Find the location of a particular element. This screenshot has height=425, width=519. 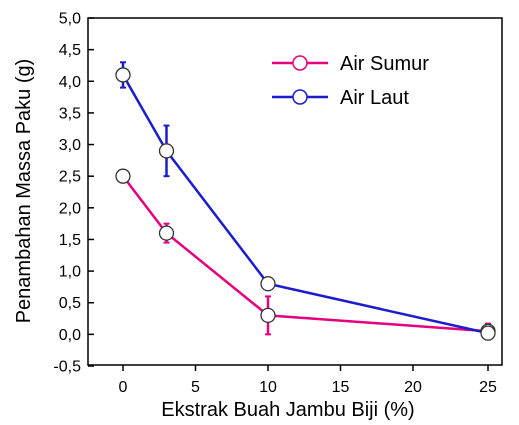

y-tick-label: 0,0 is located at coordinates (70, 335).